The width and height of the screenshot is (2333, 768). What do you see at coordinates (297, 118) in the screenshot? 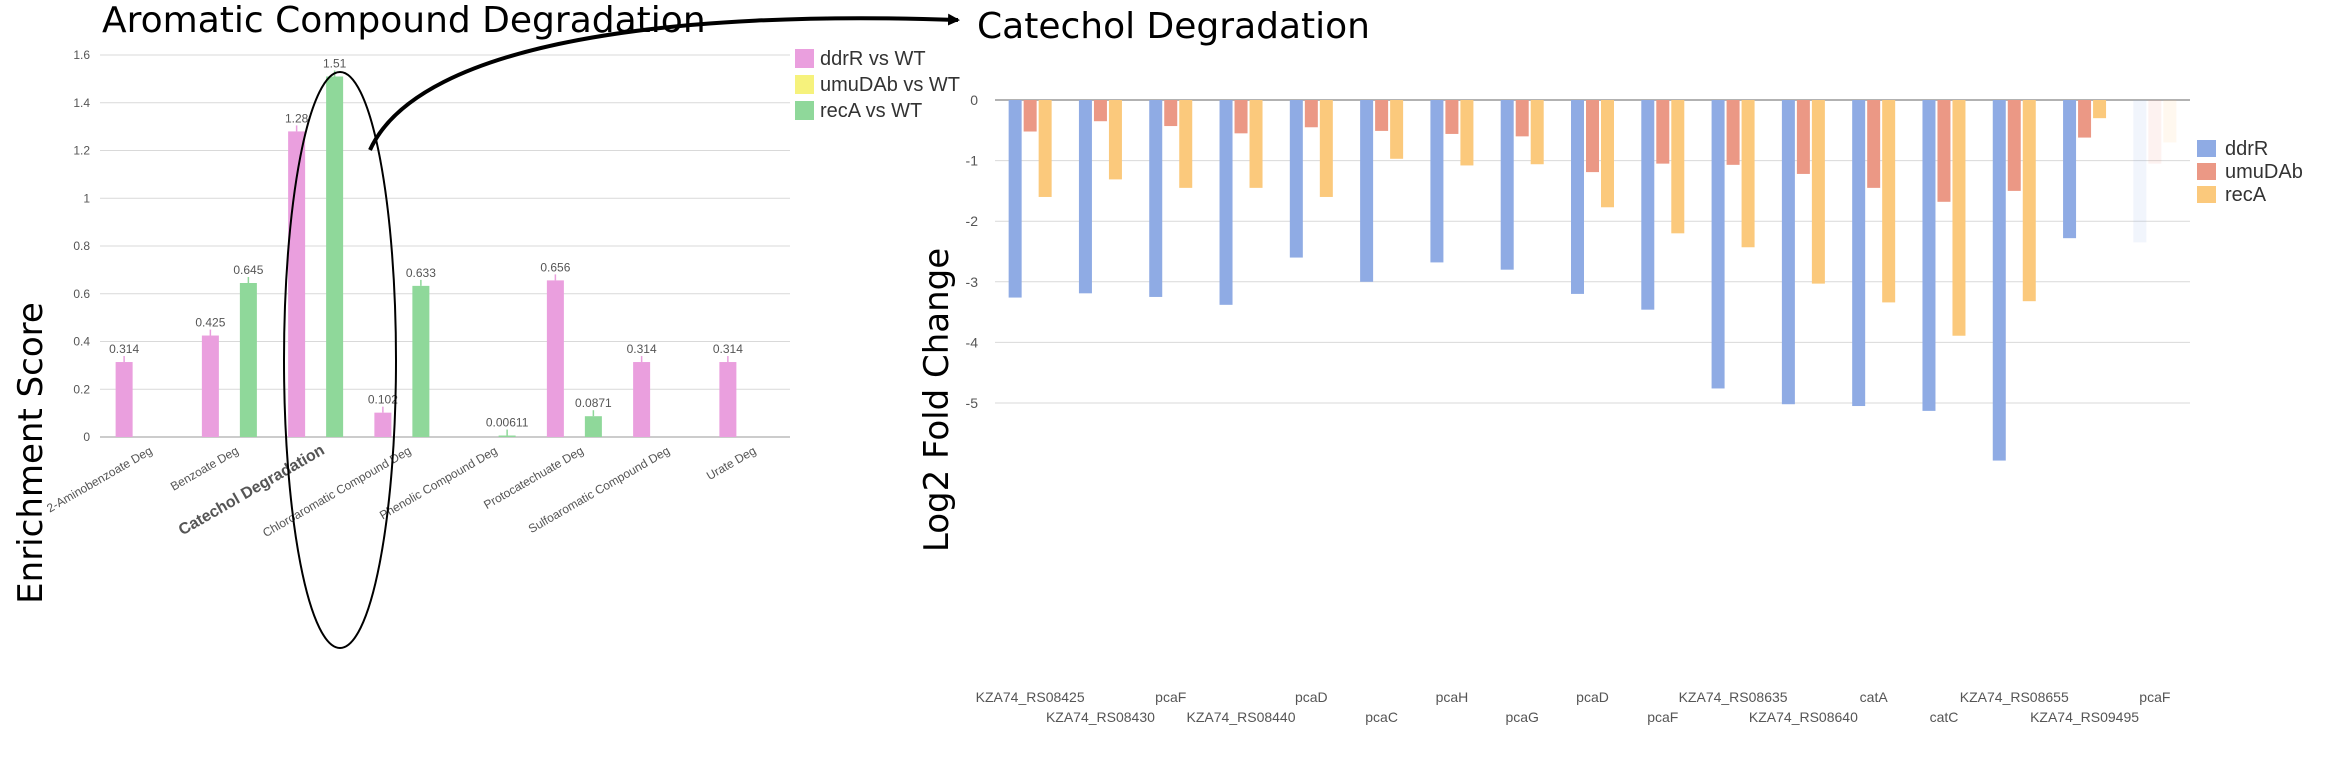
I see `left-data-label: 1.28` at bounding box center [297, 118].